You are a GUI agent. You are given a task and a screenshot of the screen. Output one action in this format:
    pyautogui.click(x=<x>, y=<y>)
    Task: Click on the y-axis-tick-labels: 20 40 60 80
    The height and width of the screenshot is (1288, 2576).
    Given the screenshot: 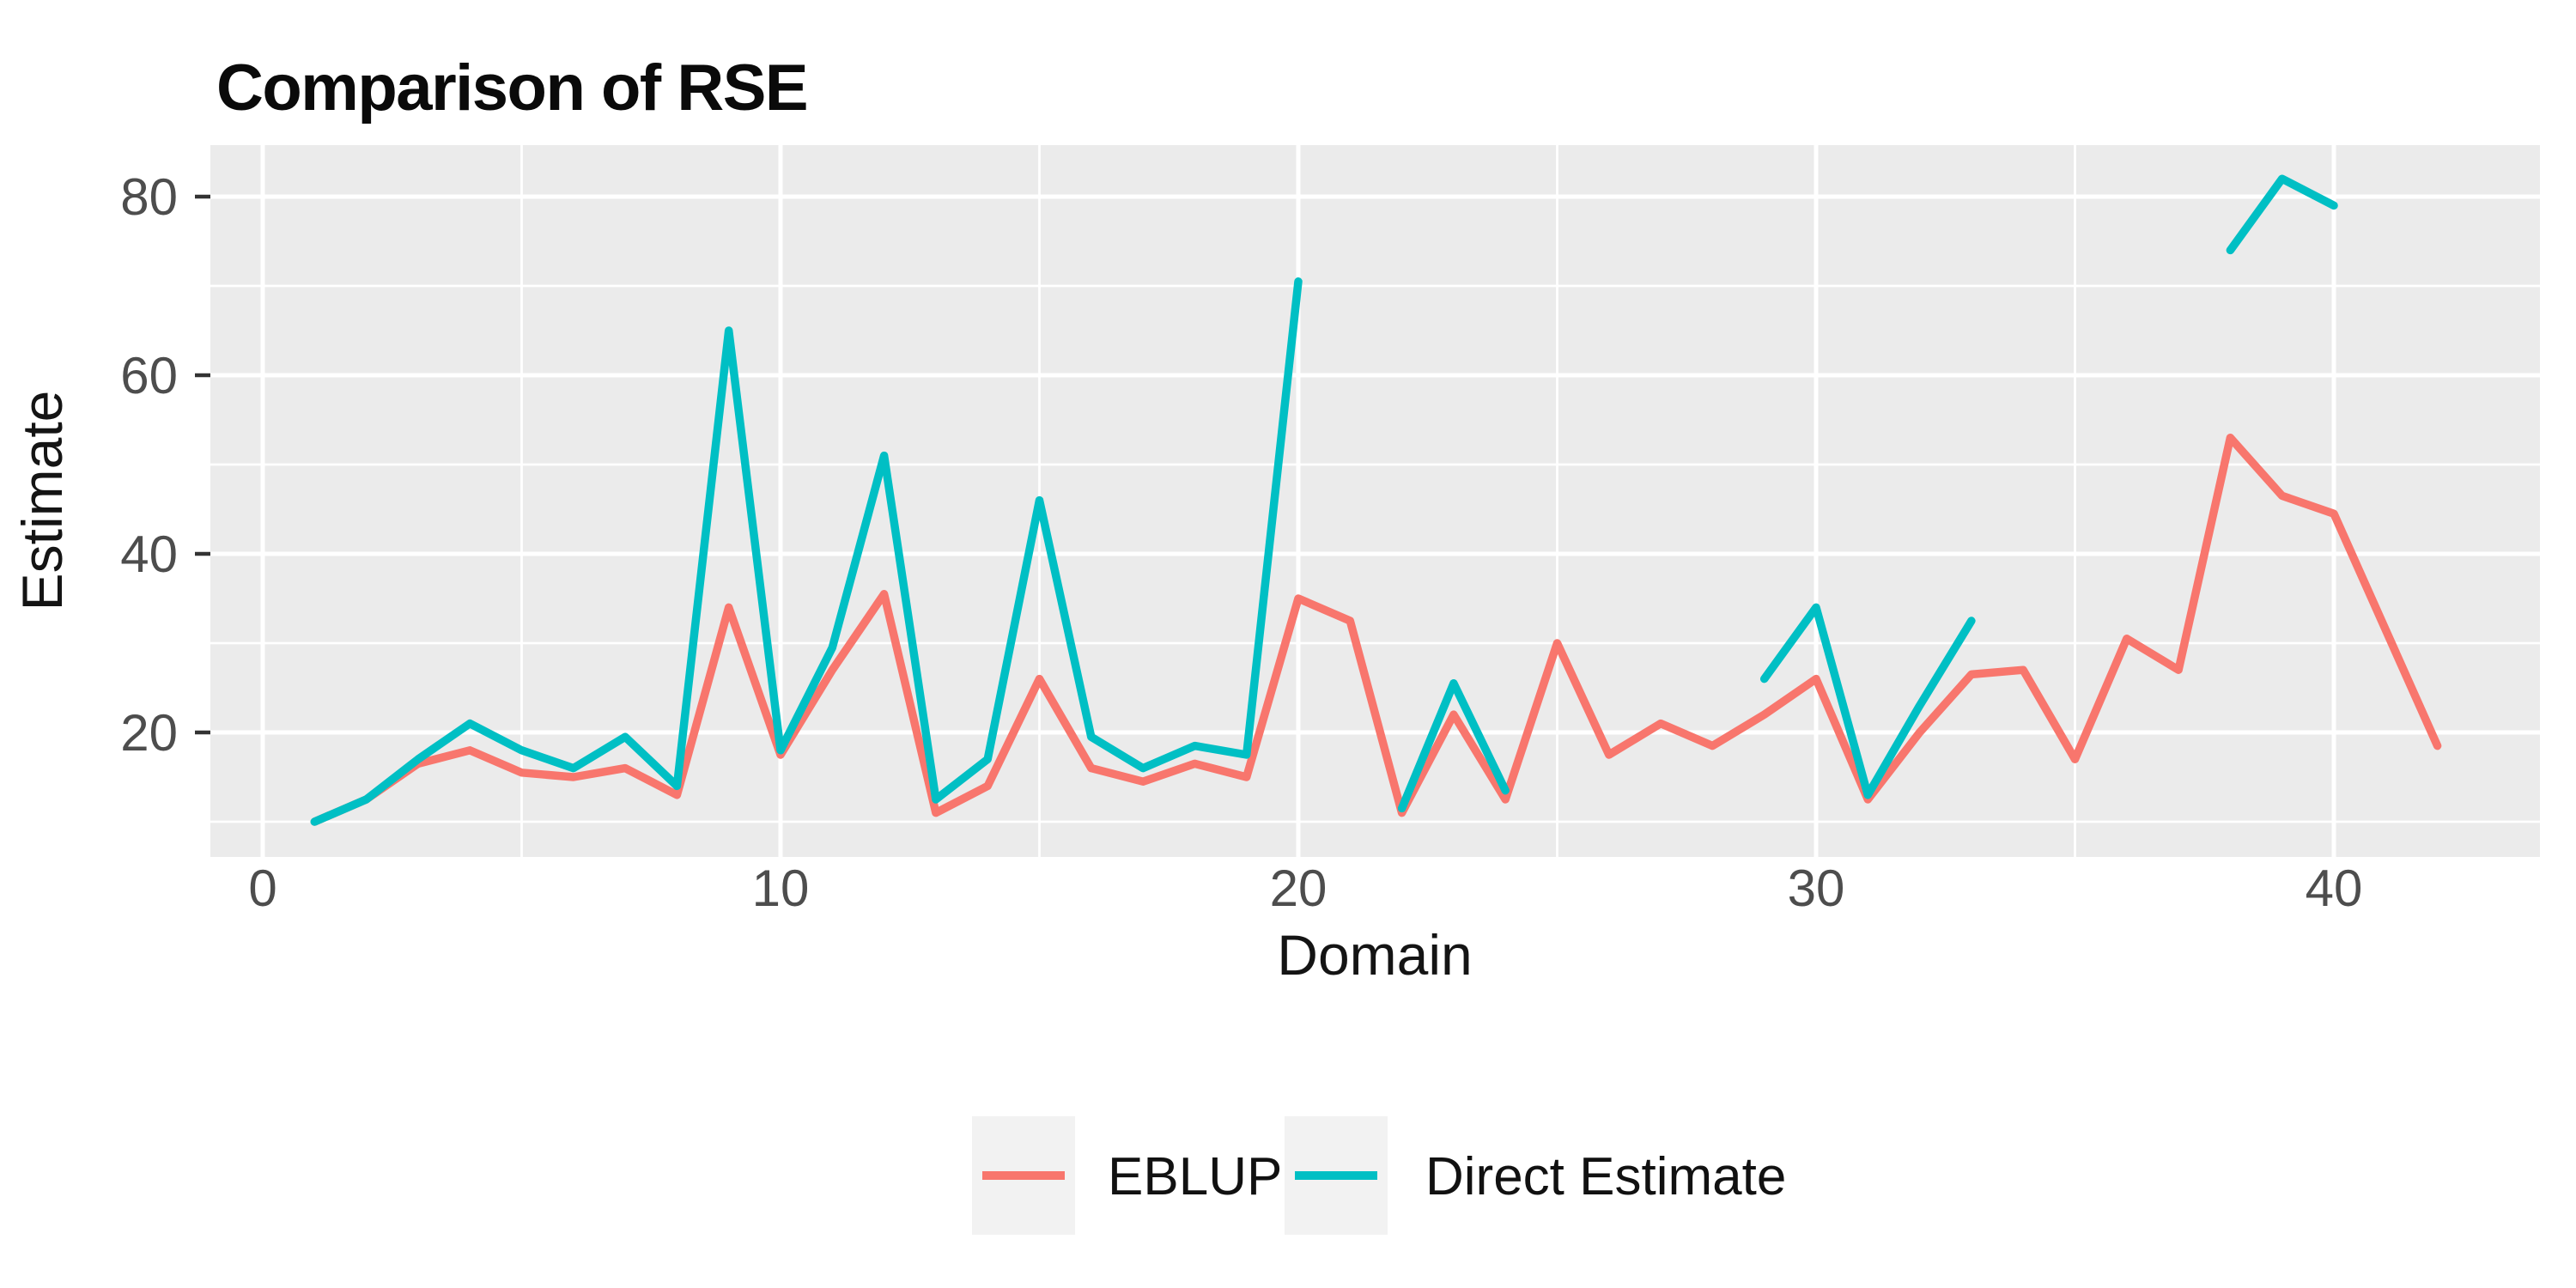 What is the action you would take?
    pyautogui.click(x=149, y=465)
    